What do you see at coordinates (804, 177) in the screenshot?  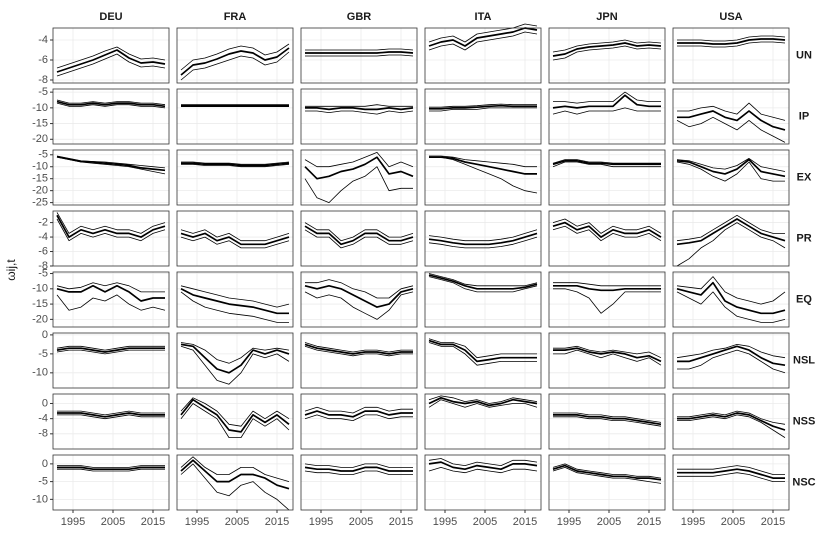 I see `row-header: EX` at bounding box center [804, 177].